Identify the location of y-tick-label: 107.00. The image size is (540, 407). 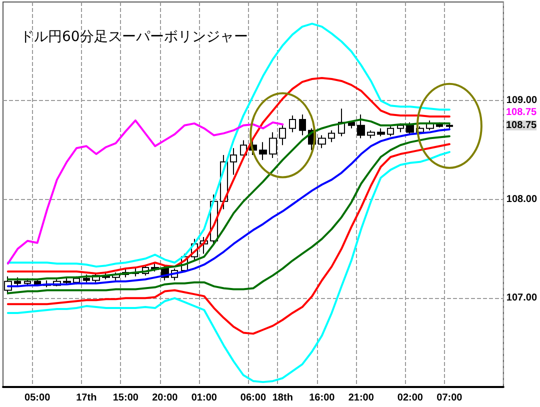
(522, 298).